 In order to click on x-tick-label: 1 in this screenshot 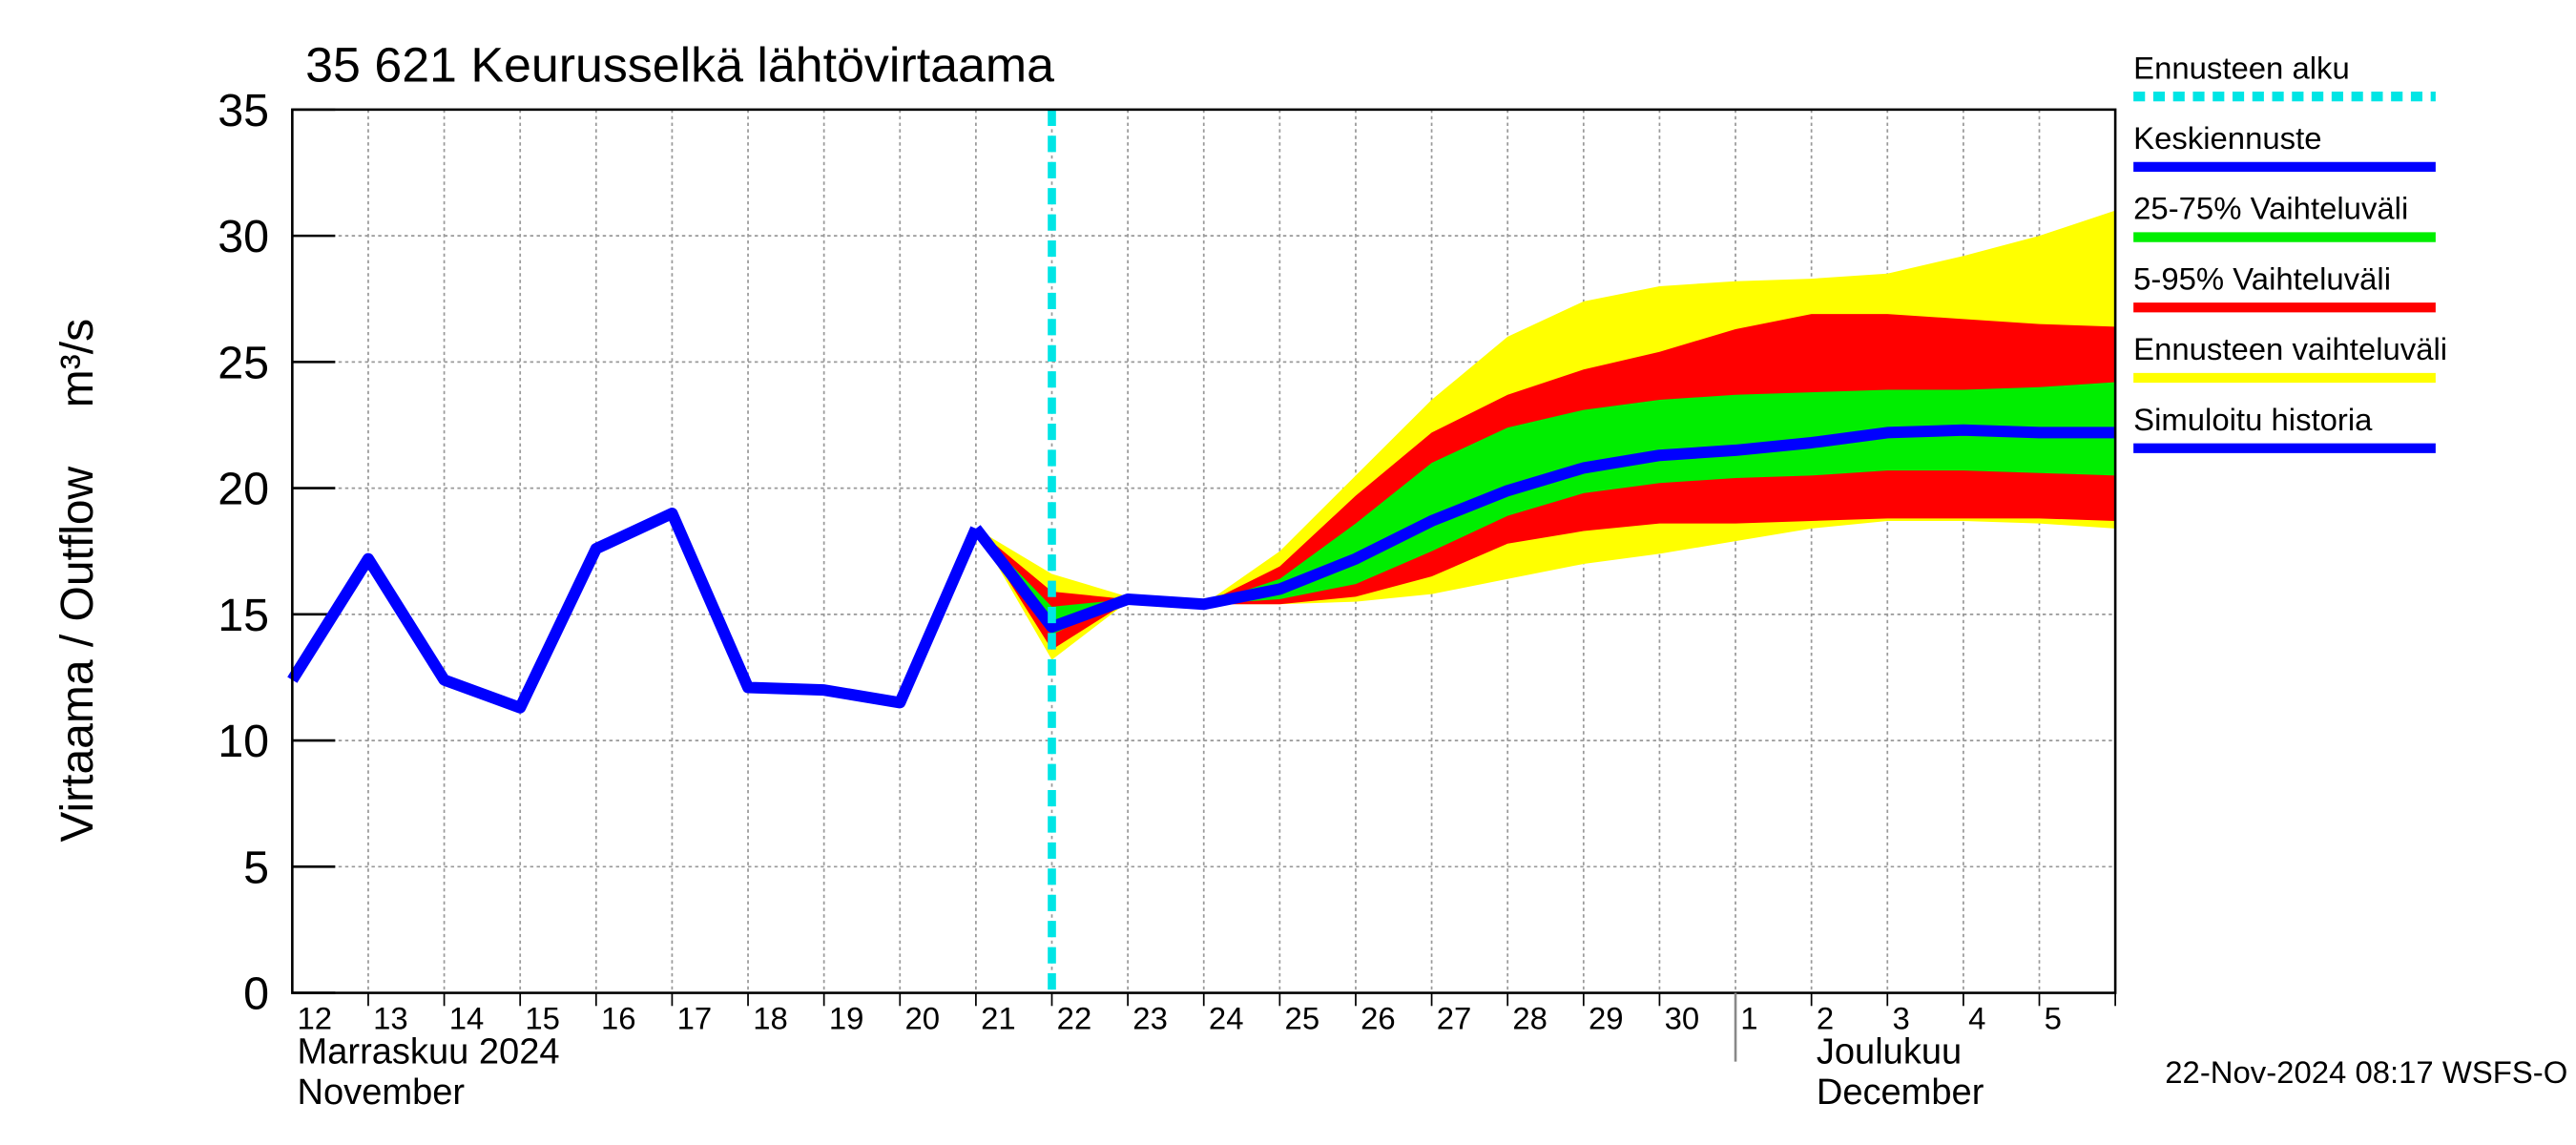, I will do `click(1748, 1018)`.